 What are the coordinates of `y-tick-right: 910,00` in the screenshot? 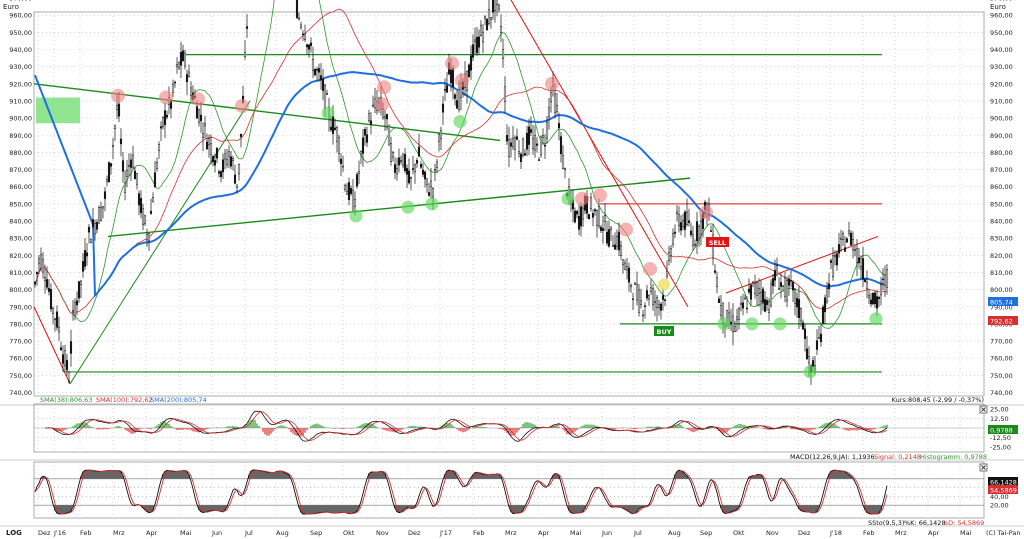 It's located at (1001, 101).